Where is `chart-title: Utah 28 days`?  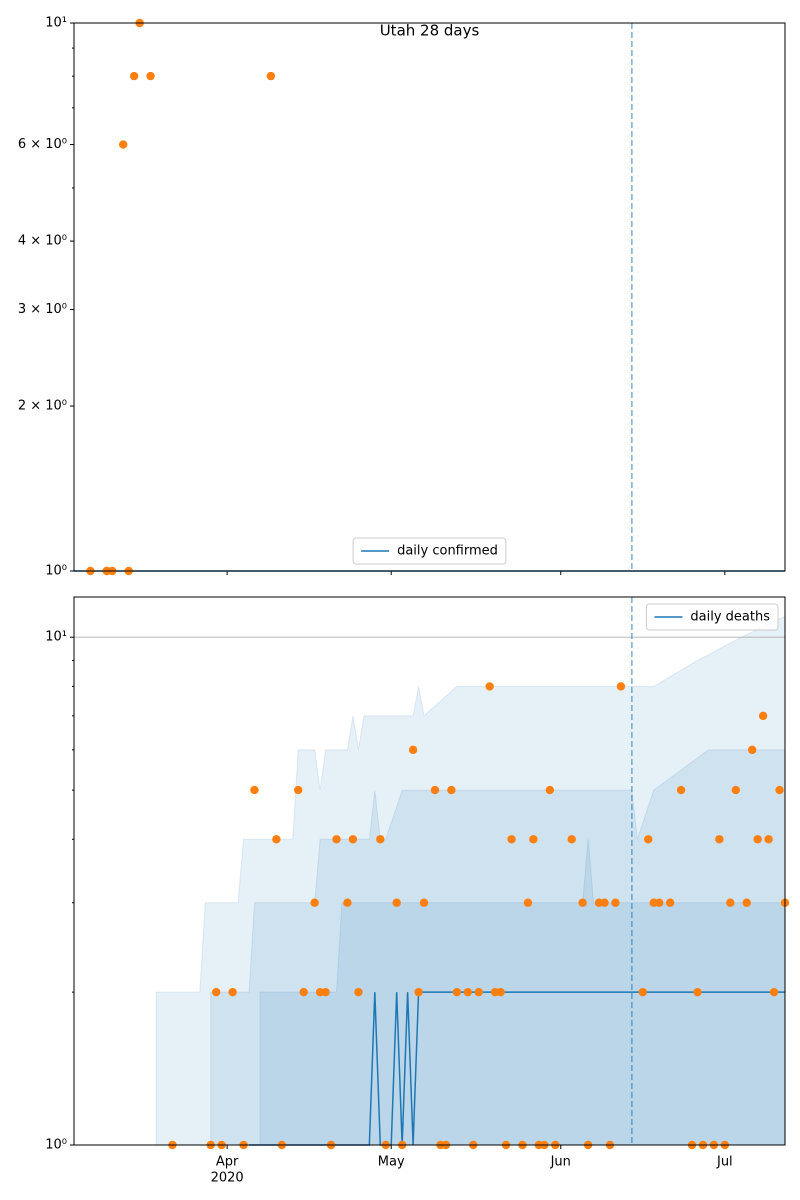 chart-title: Utah 28 days is located at coordinates (430, 31).